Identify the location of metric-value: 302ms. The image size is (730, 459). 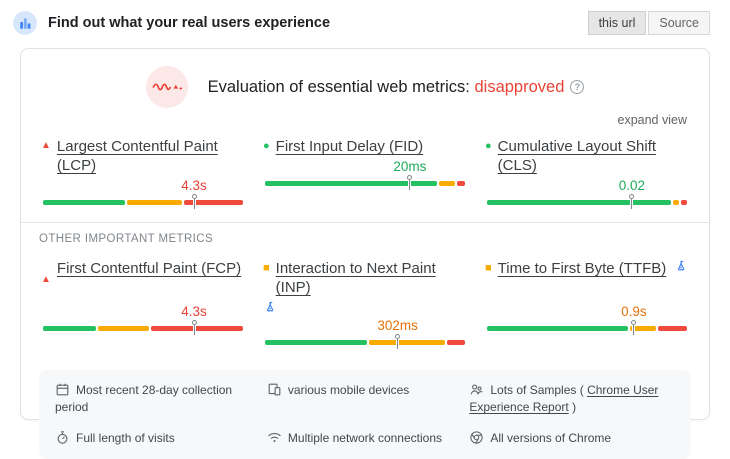
(397, 325).